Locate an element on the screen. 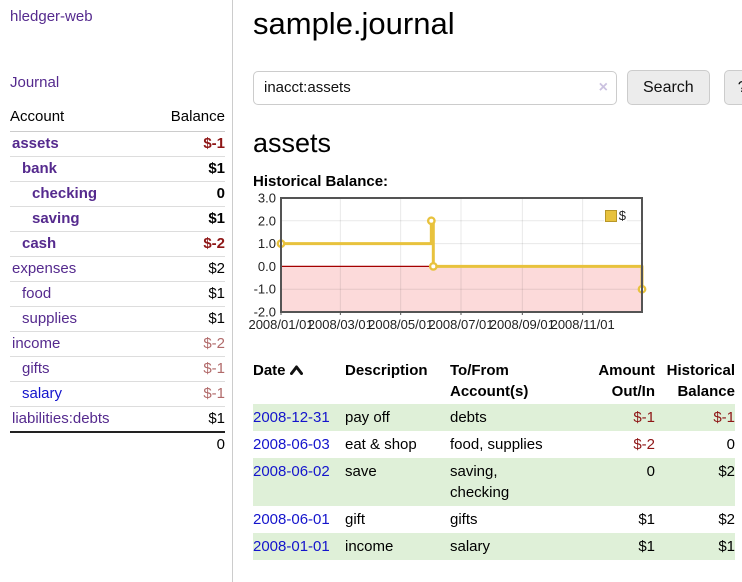  svg-text: 2.0 is located at coordinates (267, 220).